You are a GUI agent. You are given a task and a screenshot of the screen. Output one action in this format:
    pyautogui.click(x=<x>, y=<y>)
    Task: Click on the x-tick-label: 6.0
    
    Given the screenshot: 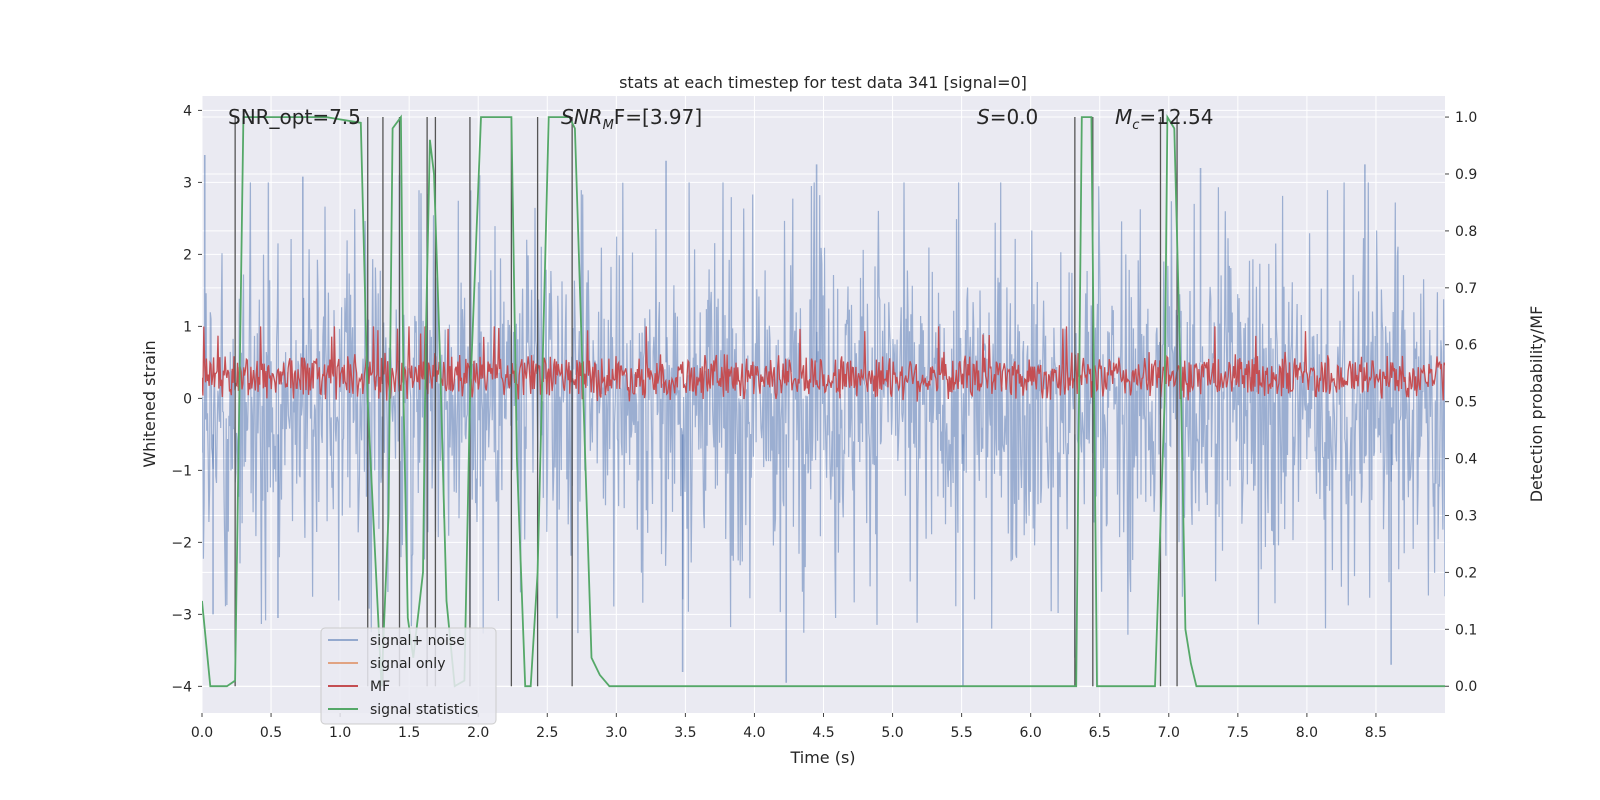 What is the action you would take?
    pyautogui.click(x=1031, y=733)
    